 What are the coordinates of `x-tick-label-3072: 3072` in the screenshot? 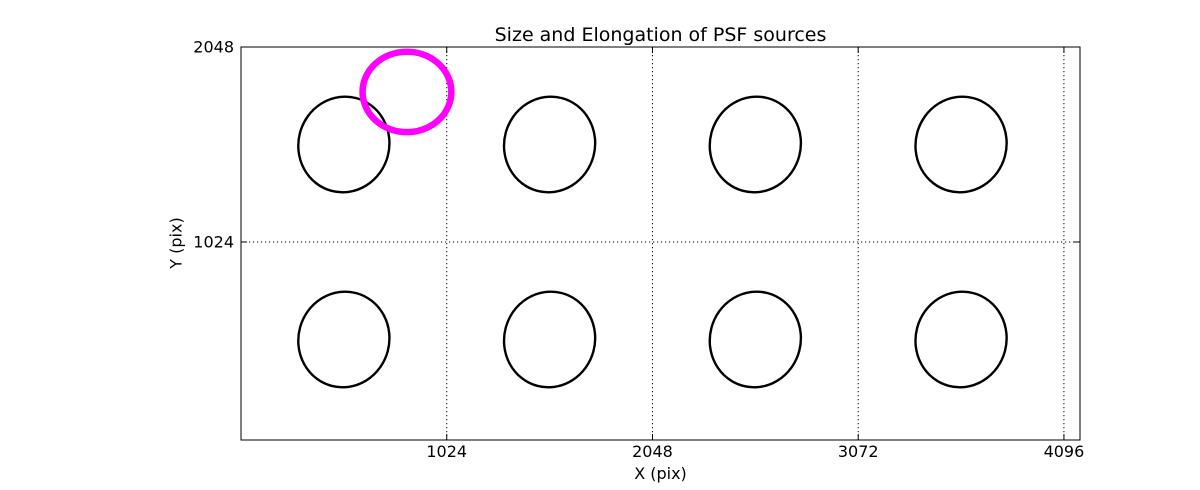 It's located at (858, 451).